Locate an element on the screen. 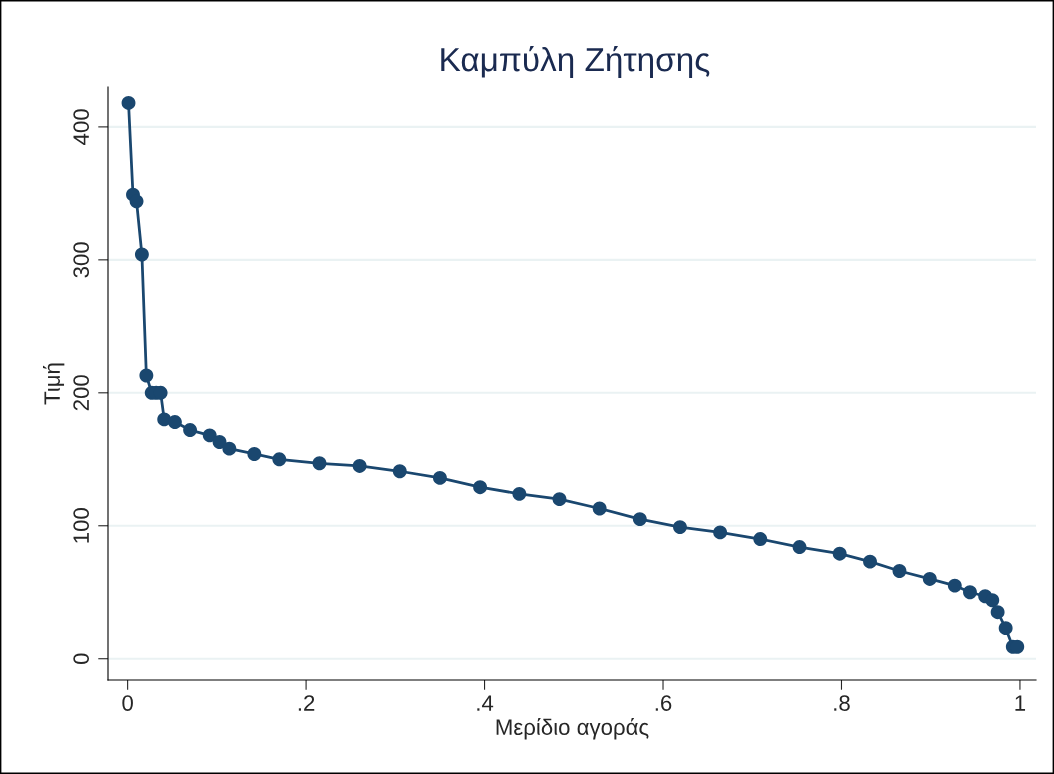  x-tick-label: .6 is located at coordinates (663, 703).